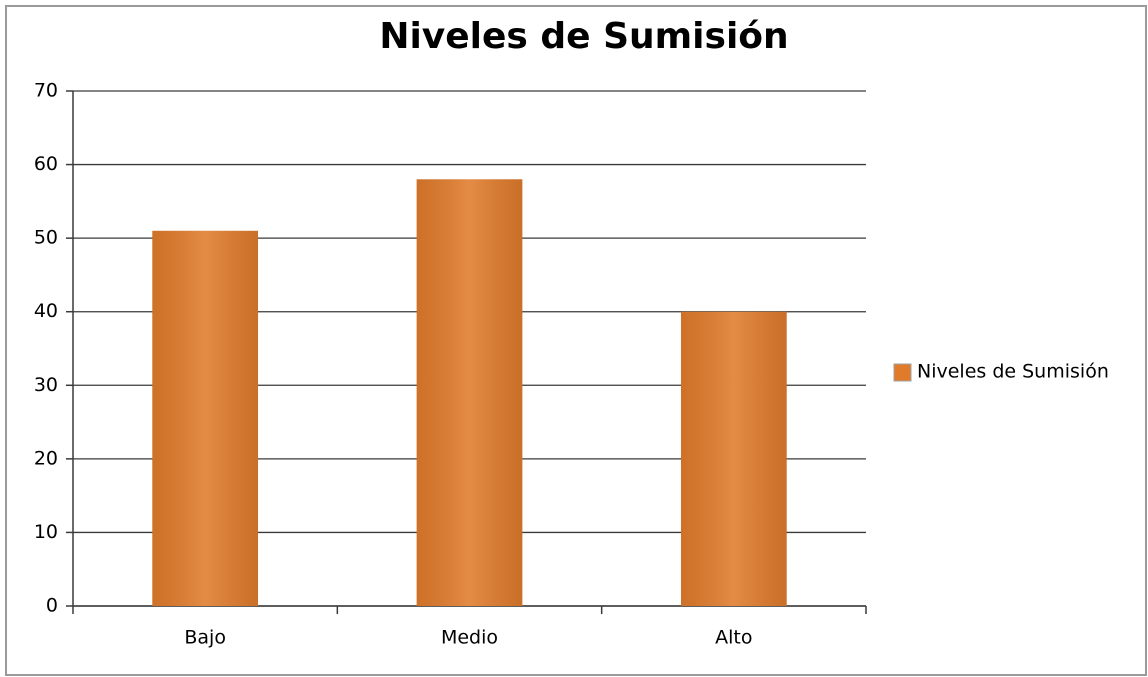  Describe the element at coordinates (469, 638) in the screenshot. I see `x-tick-label: Medio` at that location.